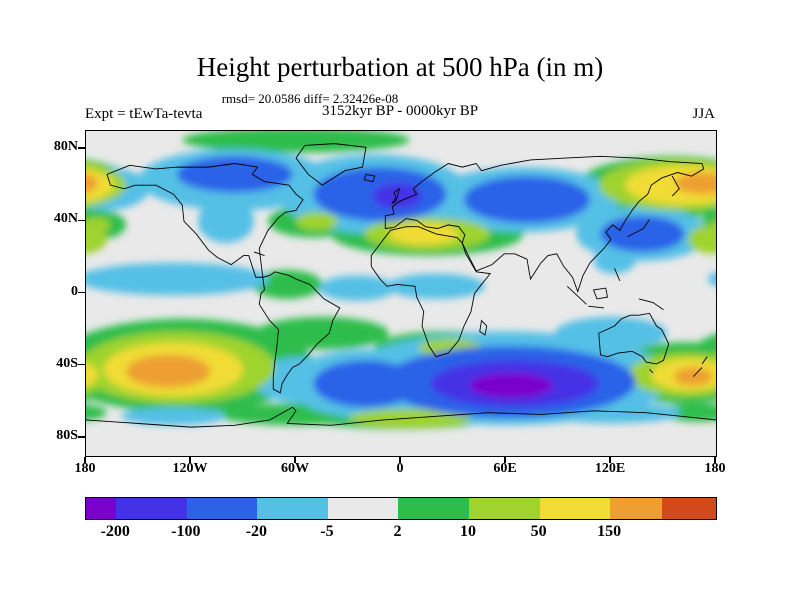 The height and width of the screenshot is (600, 800). Describe the element at coordinates (400, 67) in the screenshot. I see `page-title: Height perturbation at 500 hPa (in m)` at that location.